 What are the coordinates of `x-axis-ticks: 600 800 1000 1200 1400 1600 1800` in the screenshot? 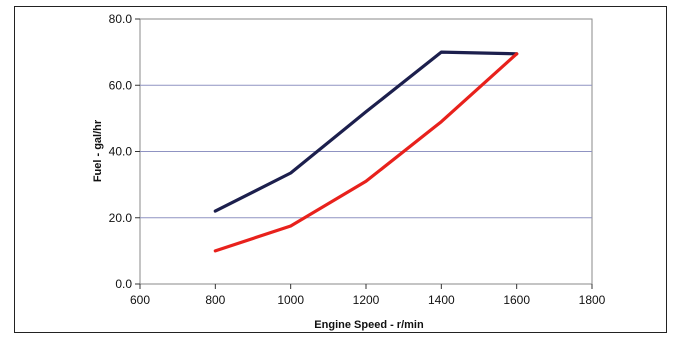 It's located at (368, 295).